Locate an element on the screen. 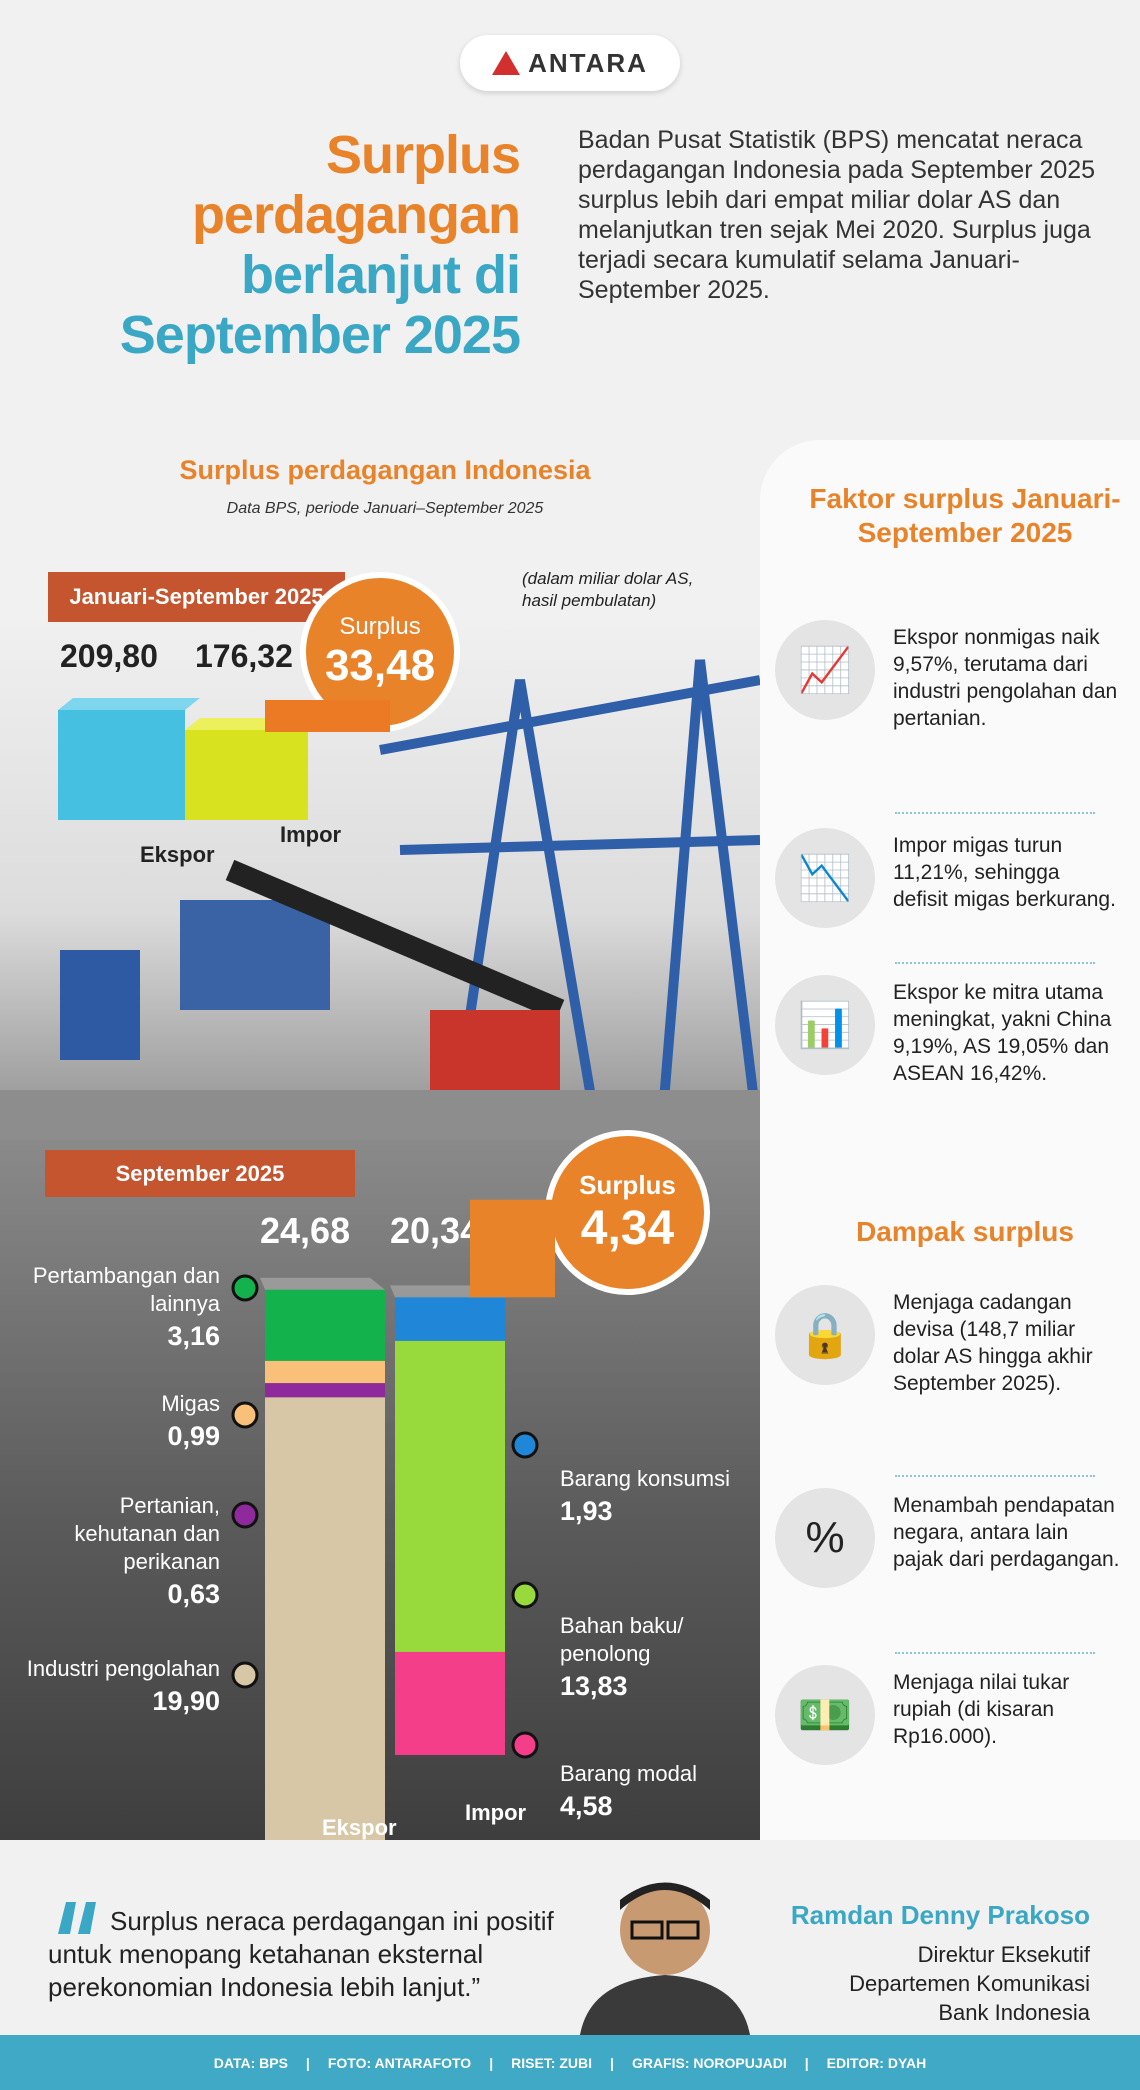 The height and width of the screenshot is (2090, 1140). chart1-title: Januari-September 2025 is located at coordinates (196, 597).